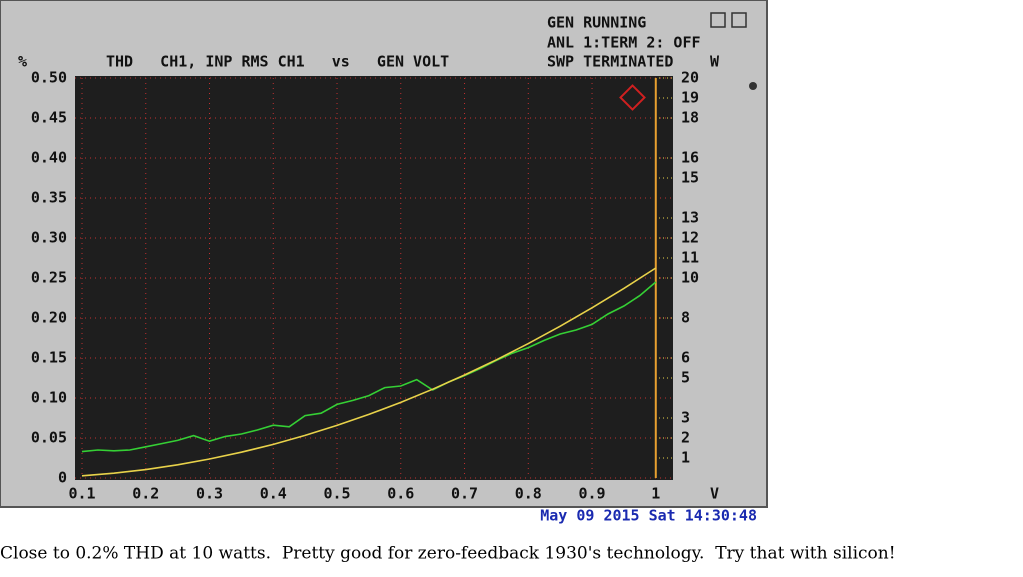 The width and height of the screenshot is (1023, 577). What do you see at coordinates (690, 278) in the screenshot?
I see `y2-tick-label: 10` at bounding box center [690, 278].